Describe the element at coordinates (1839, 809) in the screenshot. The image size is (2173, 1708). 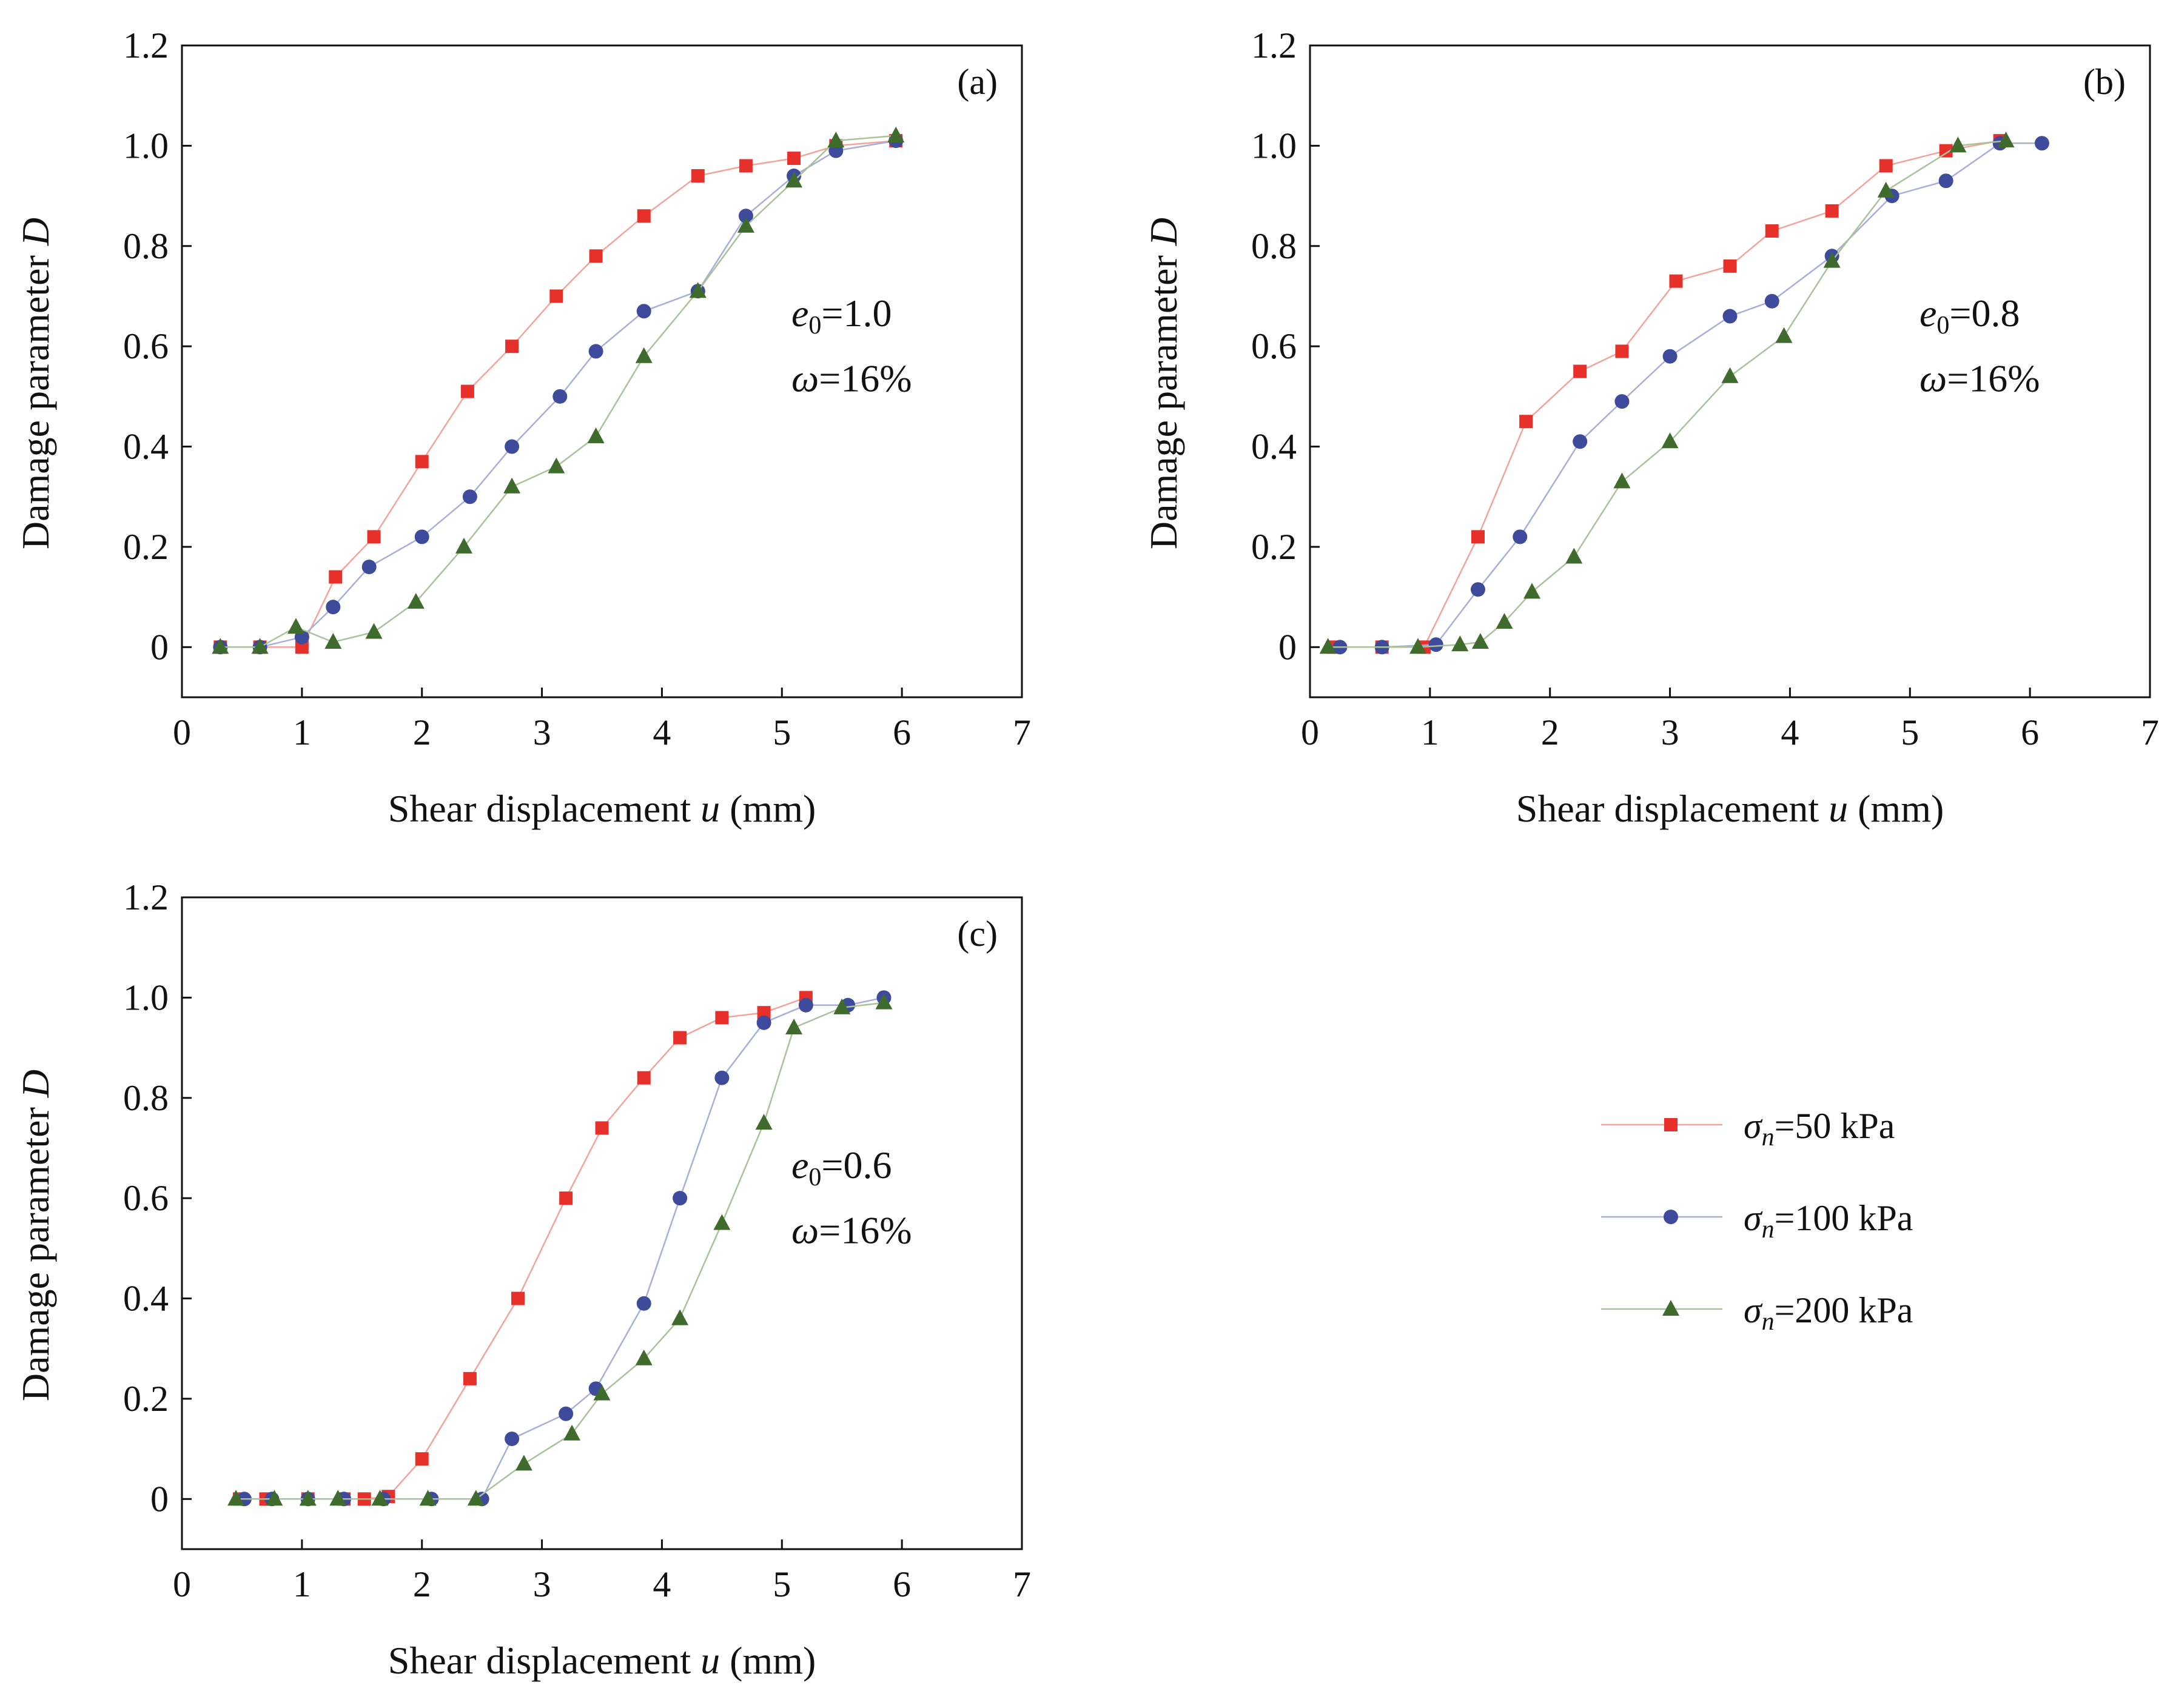
I see `x-axis-title-var: u` at that location.